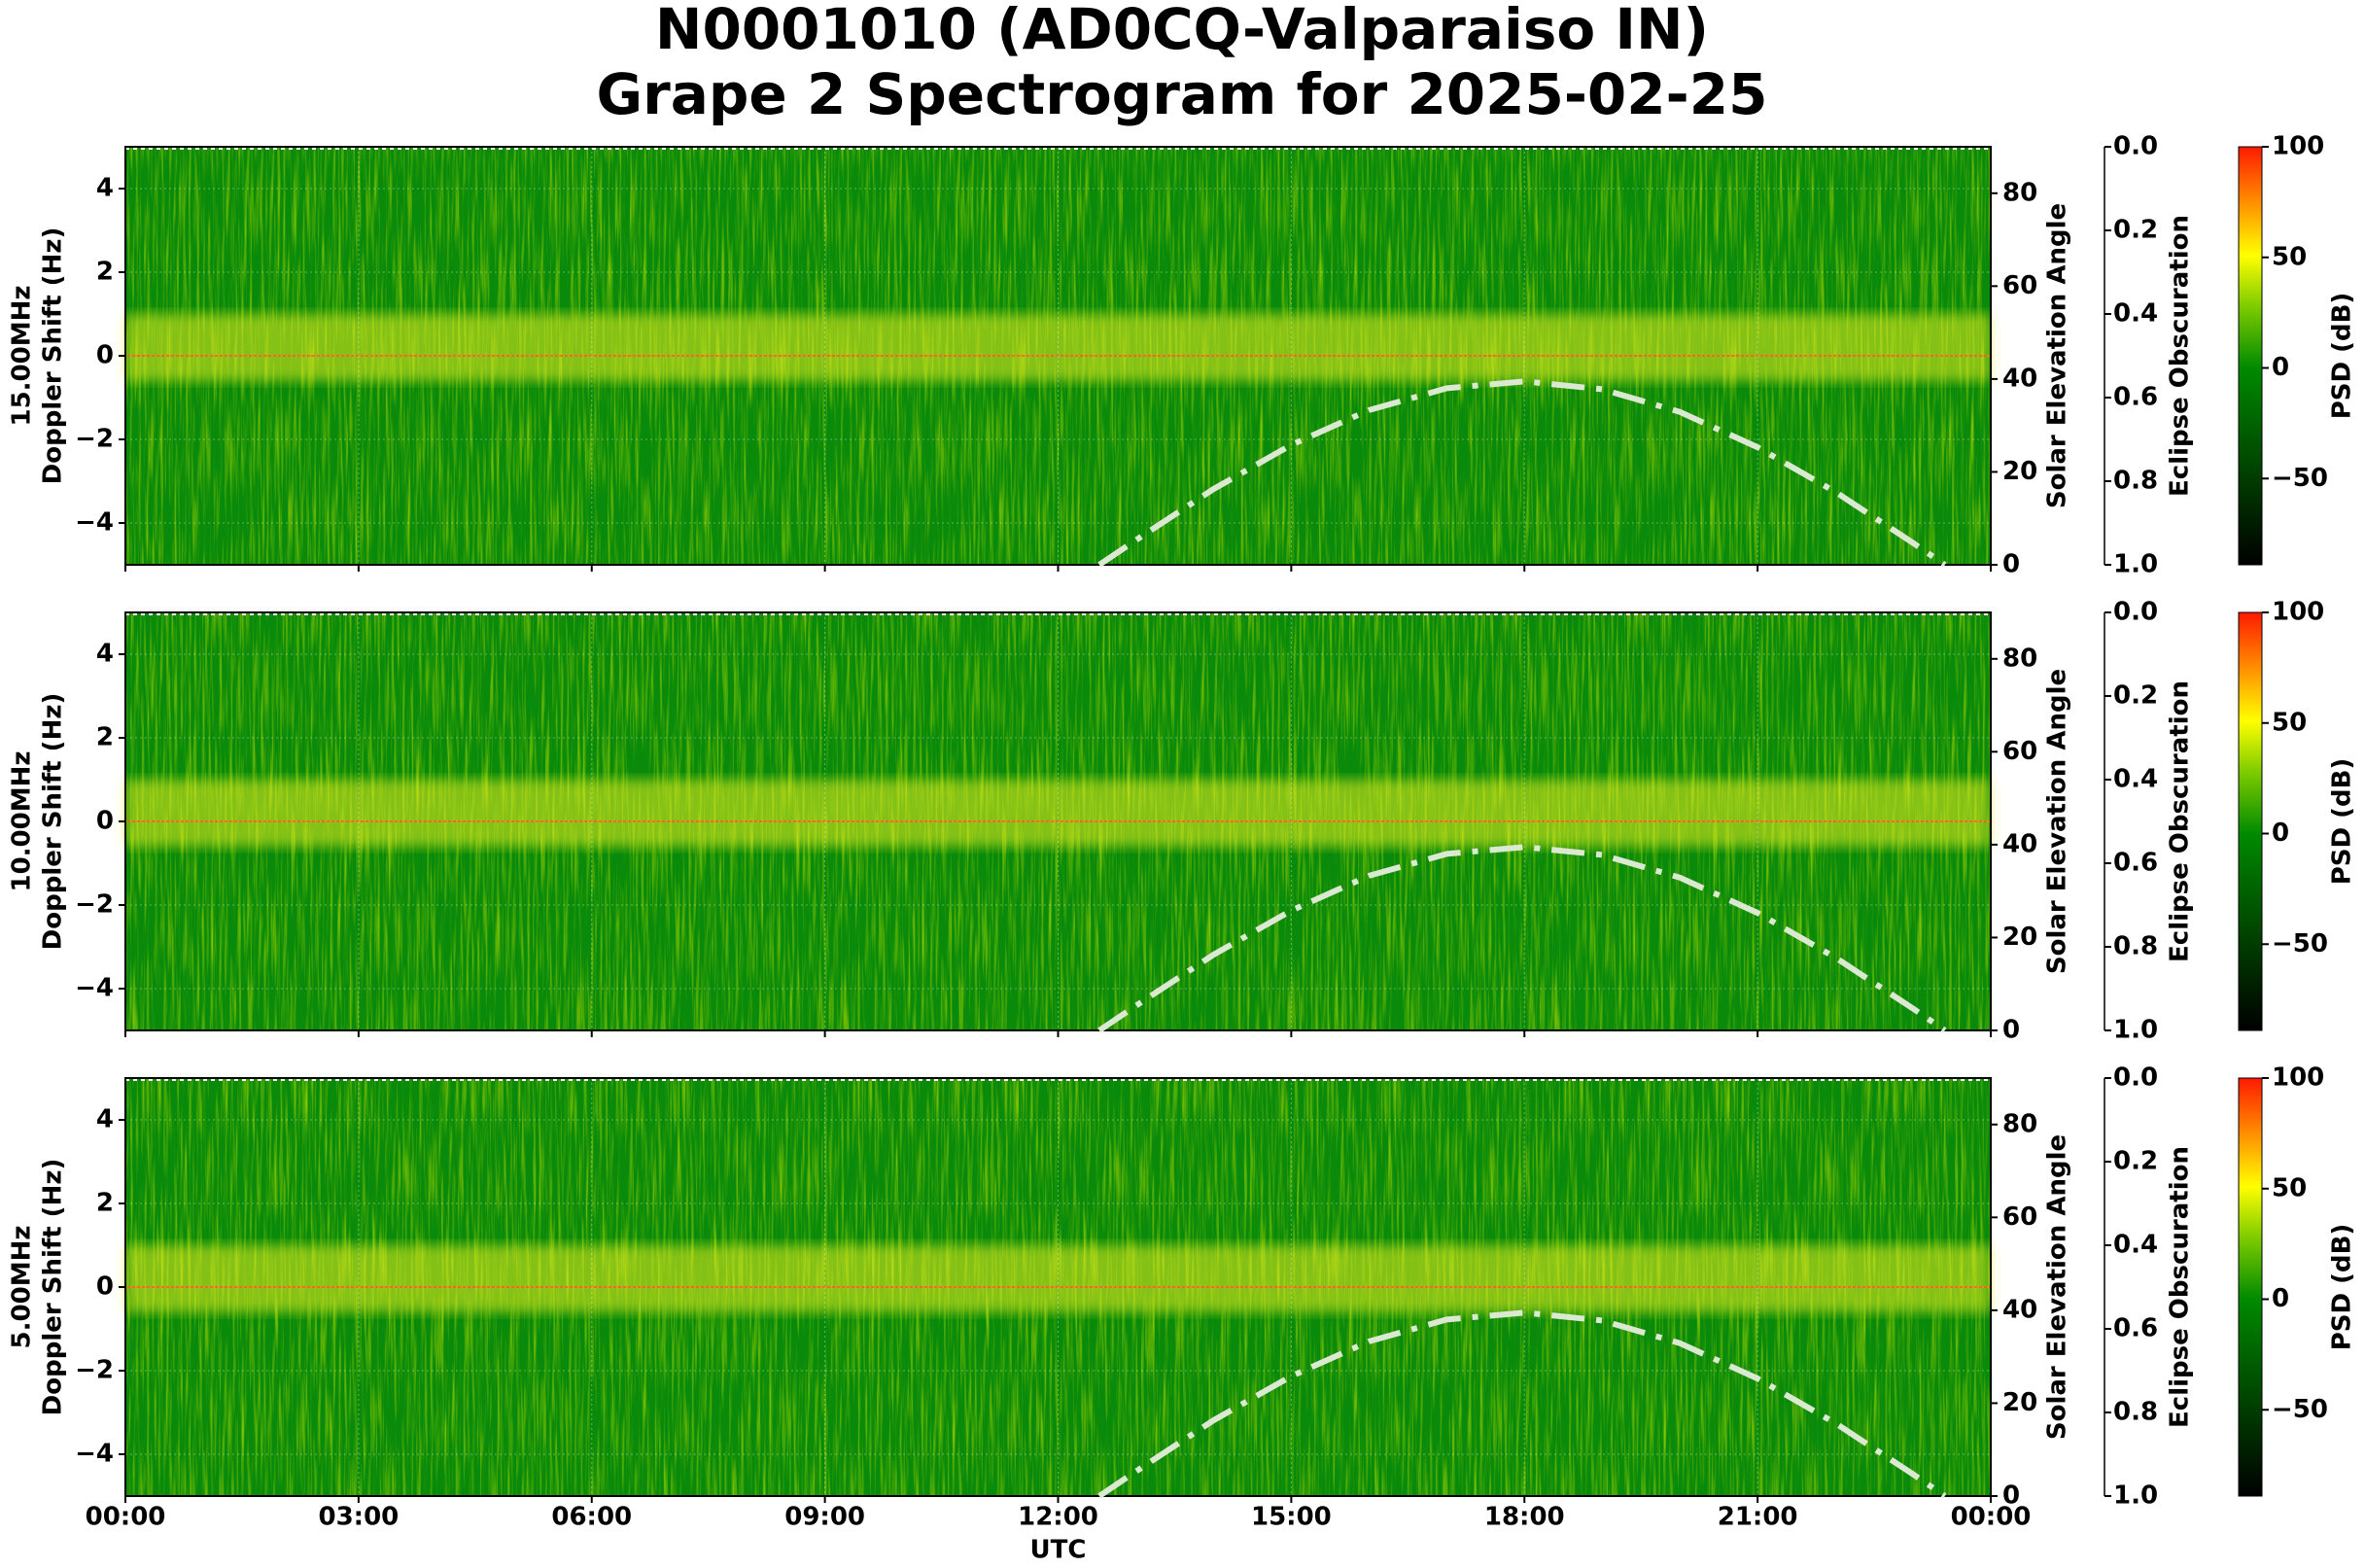 This screenshot has width=2365, height=1568. I want to click on x-tick-label: 15:00, so click(1292, 1517).